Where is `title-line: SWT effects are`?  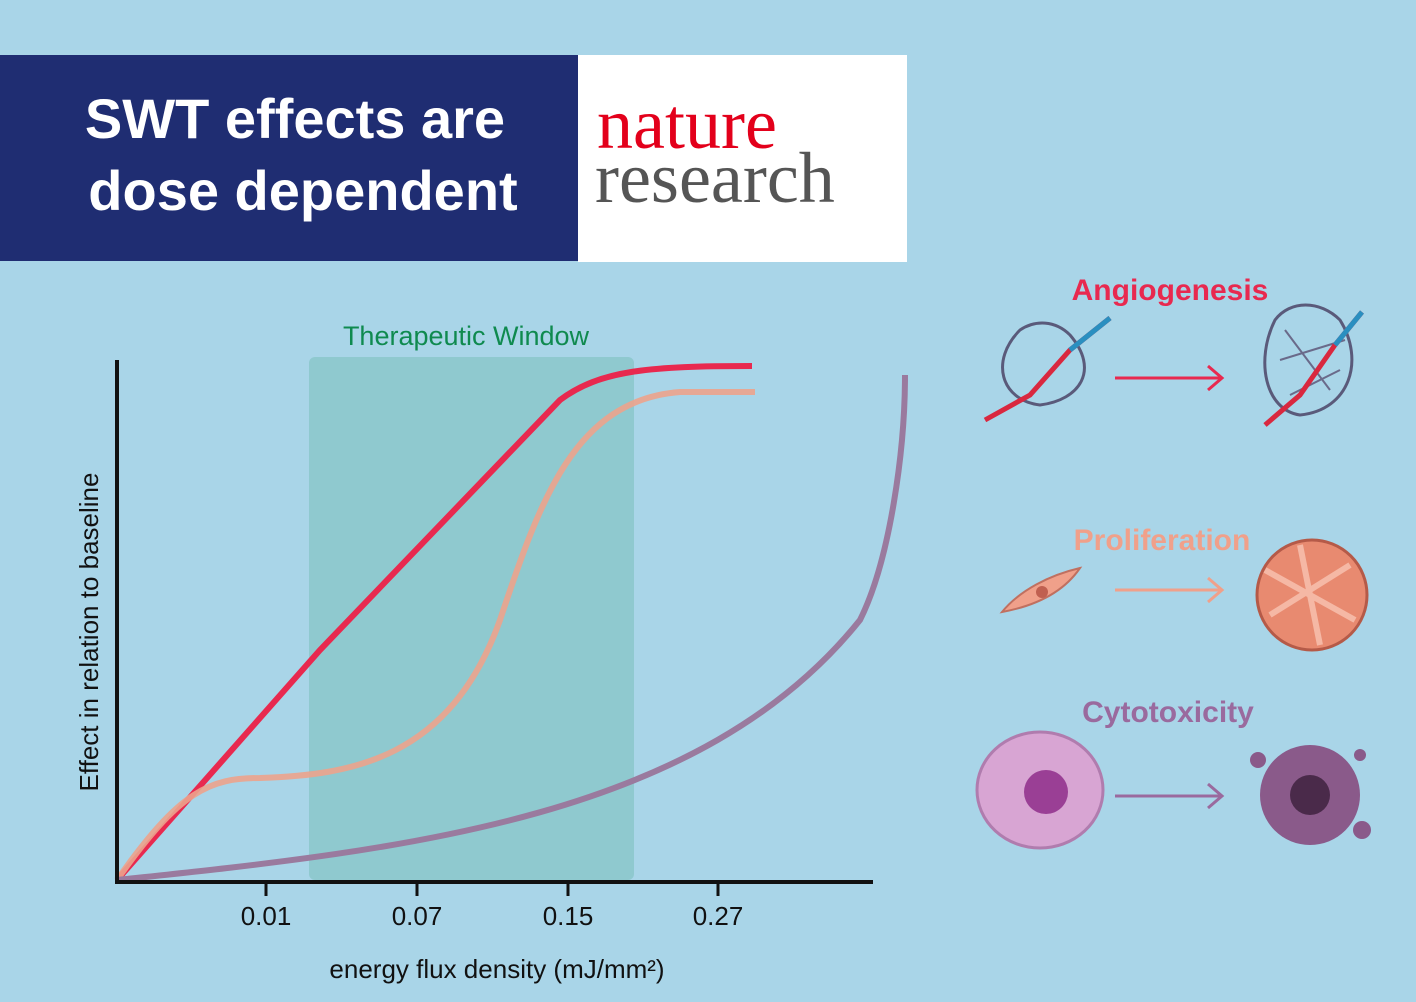
title-line: SWT effects are is located at coordinates (295, 118).